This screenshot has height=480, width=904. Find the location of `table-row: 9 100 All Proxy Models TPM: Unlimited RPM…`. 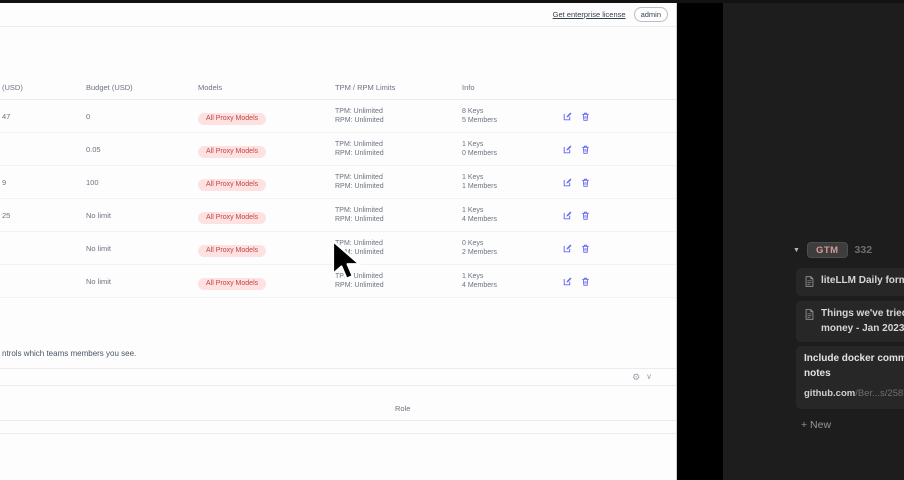

table-row: 9 100 All Proxy Models TPM: Unlimited RPM… is located at coordinates (338, 182).